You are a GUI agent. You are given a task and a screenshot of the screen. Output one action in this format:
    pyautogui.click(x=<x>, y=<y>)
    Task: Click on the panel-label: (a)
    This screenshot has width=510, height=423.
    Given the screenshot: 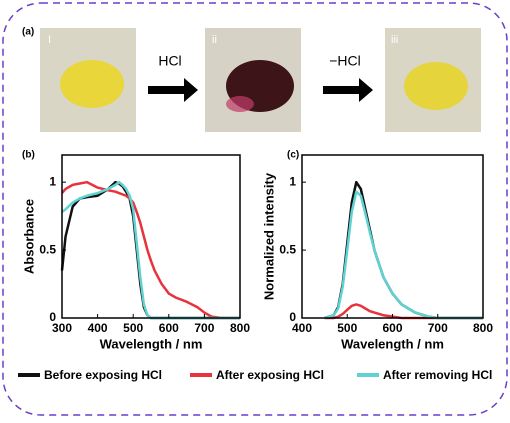 What is the action you would take?
    pyautogui.click(x=28, y=32)
    